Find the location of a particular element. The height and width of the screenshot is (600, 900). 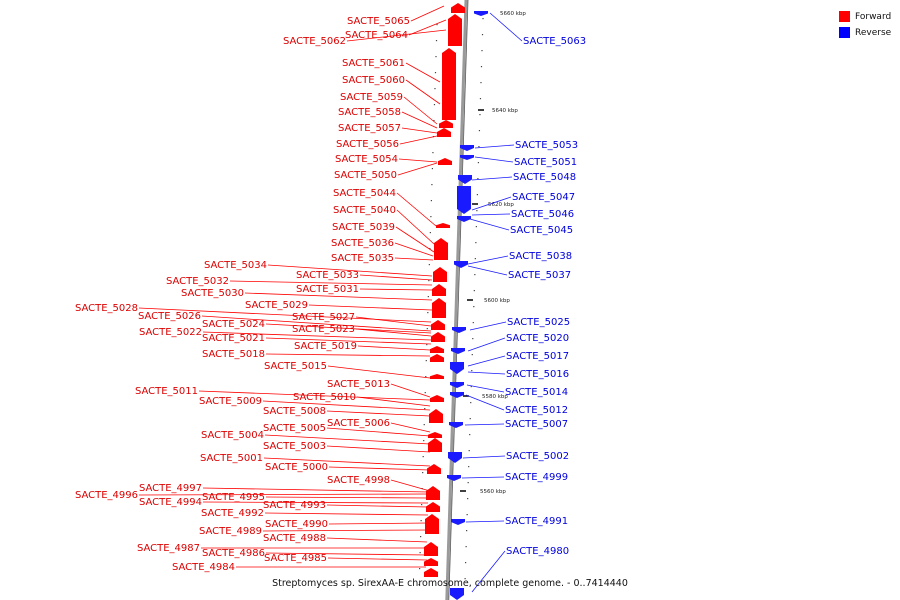

tick-label: 5660 kbp is located at coordinates (513, 14).